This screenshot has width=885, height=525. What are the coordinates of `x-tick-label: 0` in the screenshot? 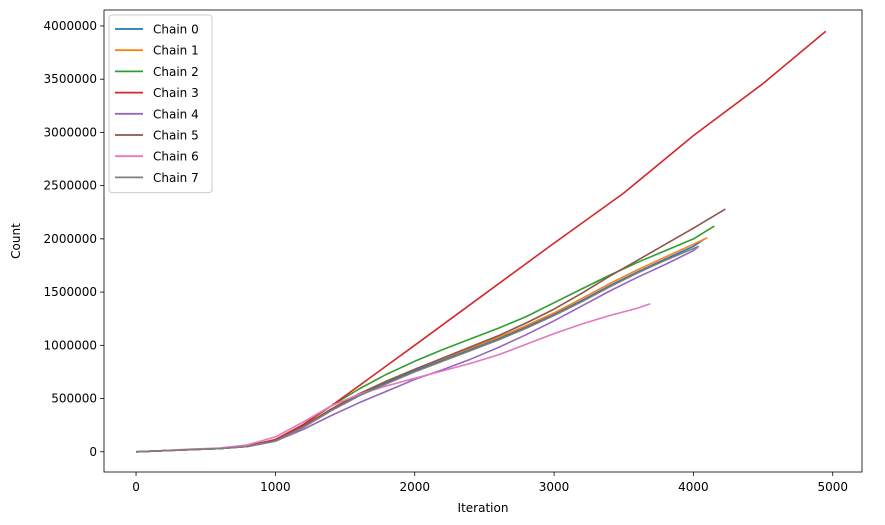 It's located at (136, 487).